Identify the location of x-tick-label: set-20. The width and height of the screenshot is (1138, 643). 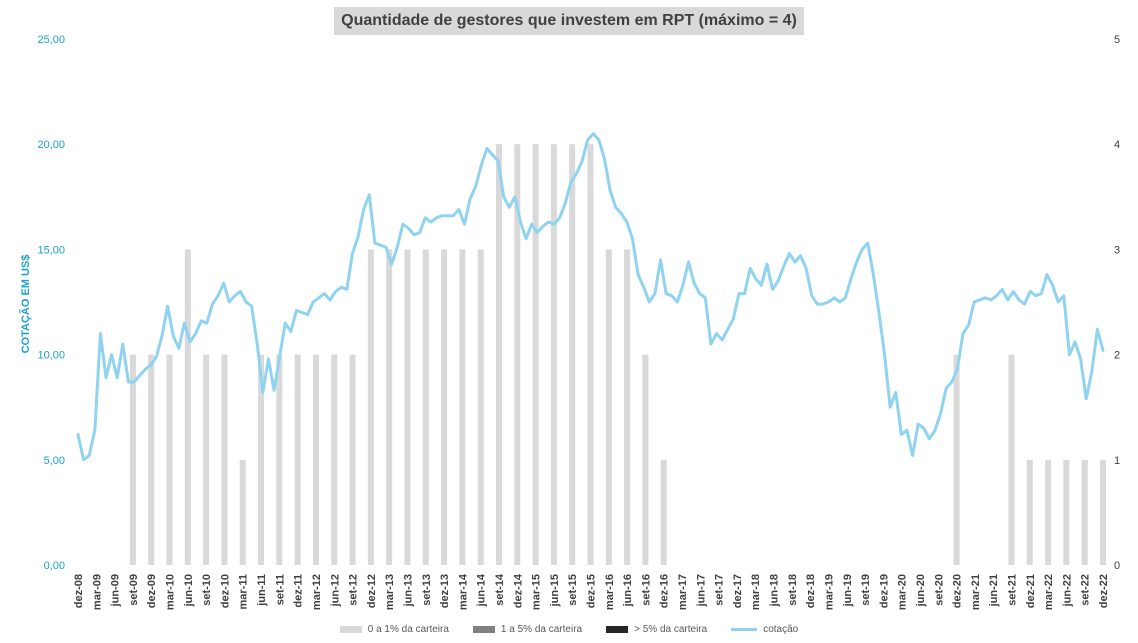
(939, 590).